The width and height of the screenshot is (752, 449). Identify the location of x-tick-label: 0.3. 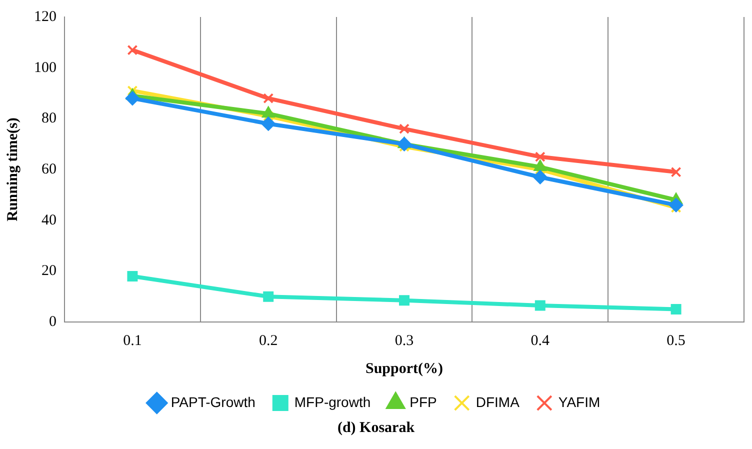
(404, 340).